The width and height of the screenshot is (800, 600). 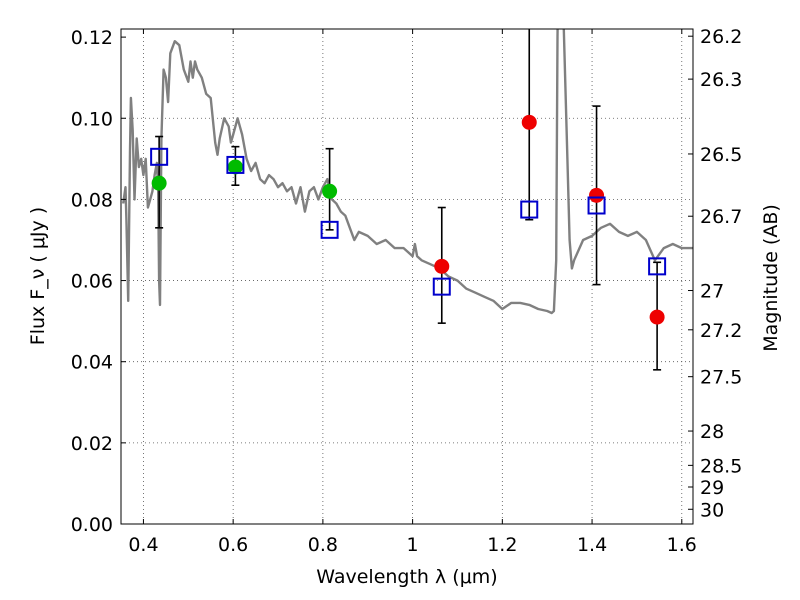 I want to click on mag-tick-label: 27, so click(x=712, y=292).